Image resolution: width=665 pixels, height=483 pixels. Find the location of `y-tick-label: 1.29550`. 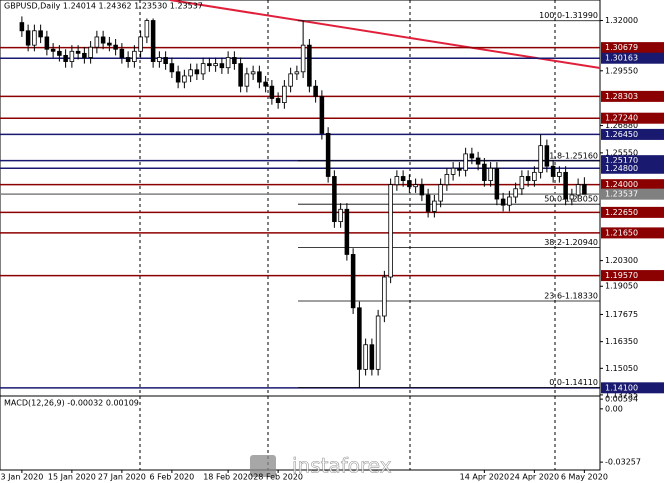

y-tick-label: 1.29550 is located at coordinates (621, 70).